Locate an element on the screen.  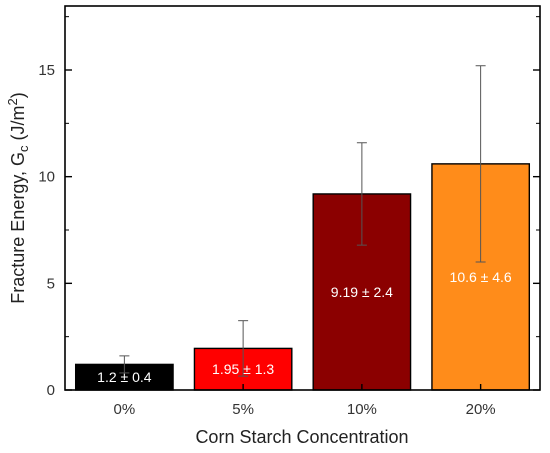
y-axis-title: Fracture Energy, Gc (J/m2) is located at coordinates (18, 197).